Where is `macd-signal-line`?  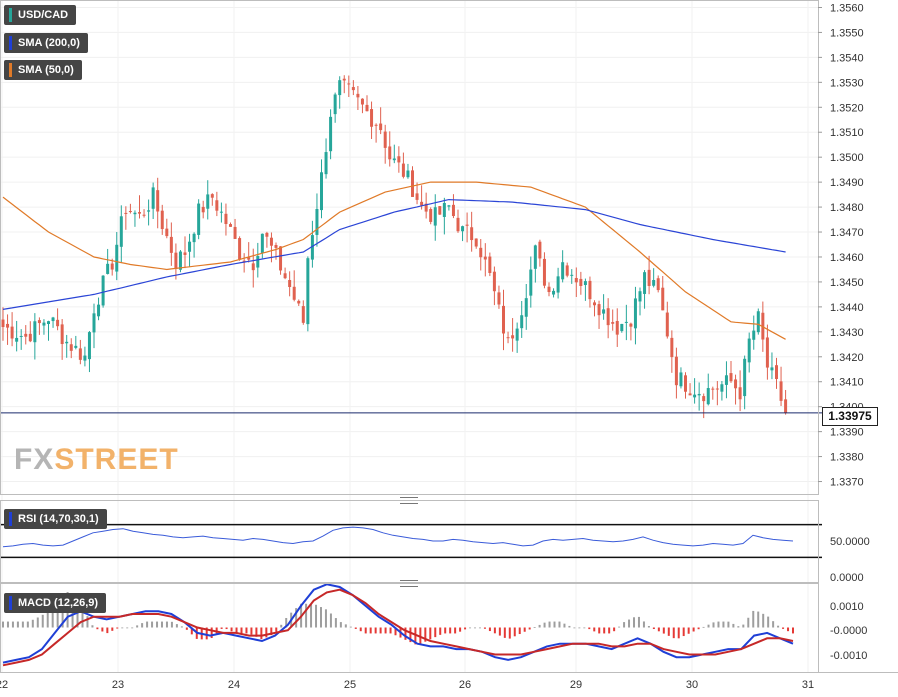
macd-signal-line is located at coordinates (398, 627).